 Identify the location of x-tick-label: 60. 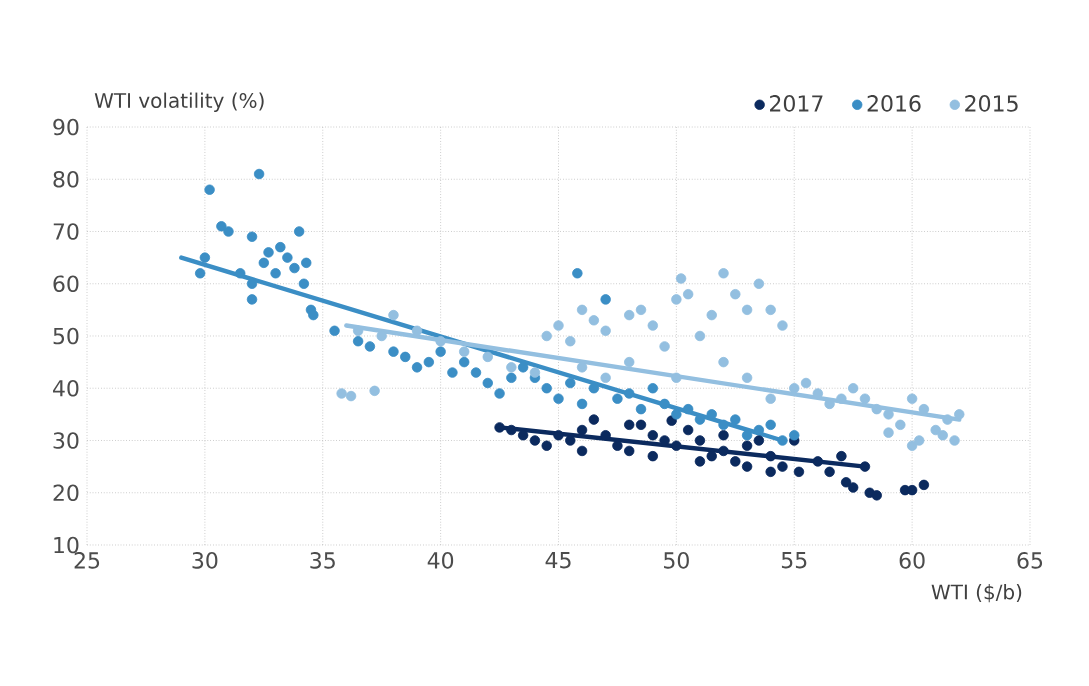
(912, 560).